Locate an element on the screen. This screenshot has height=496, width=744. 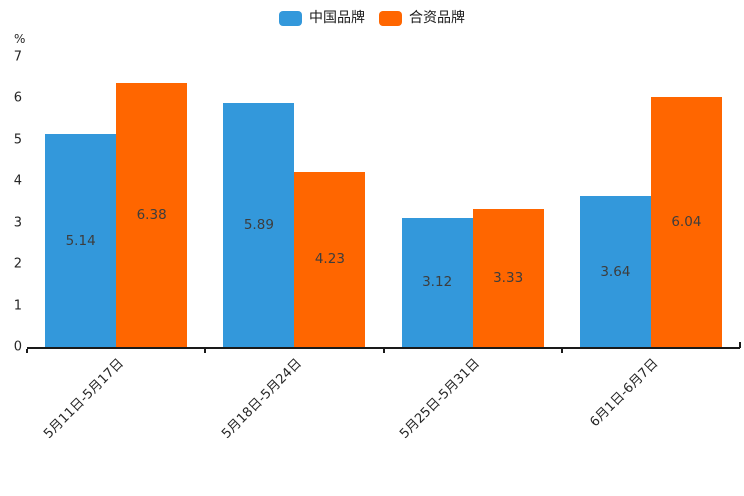
bar-value-label: 5.89 is located at coordinates (258, 224).